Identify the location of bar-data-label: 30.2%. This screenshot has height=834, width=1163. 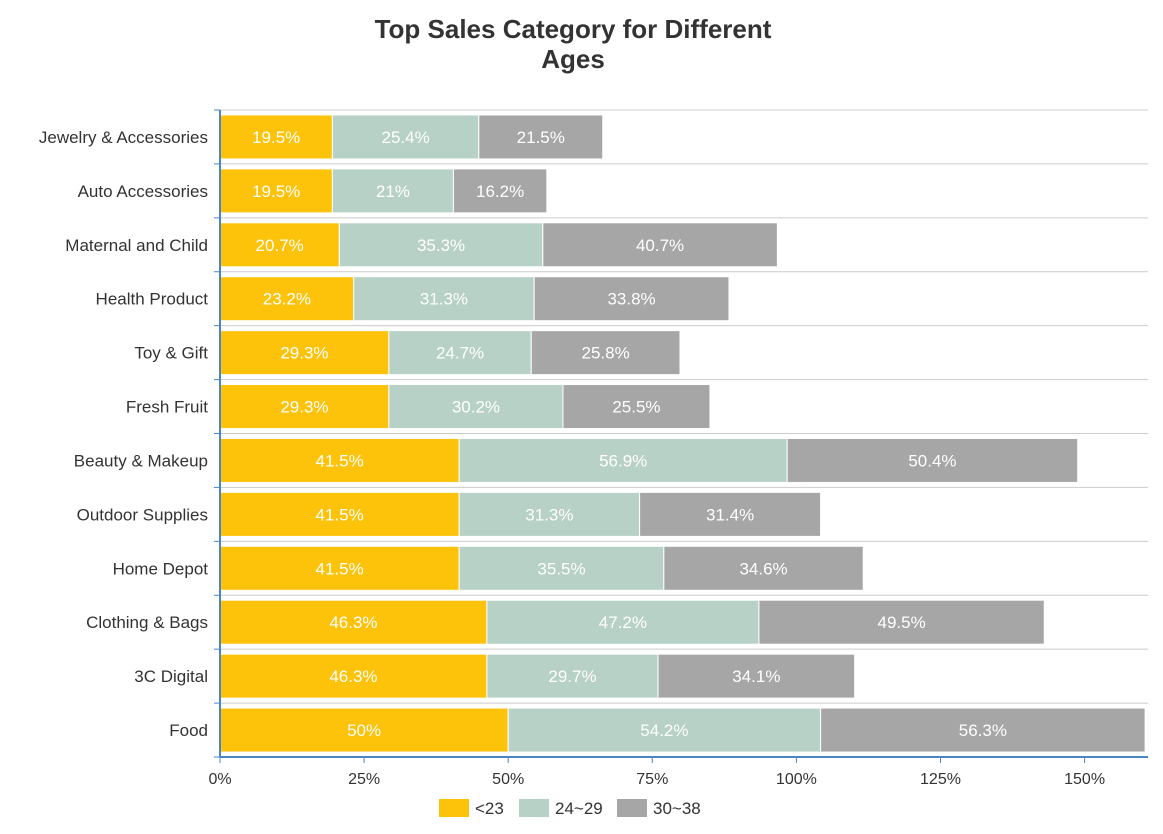
(476, 407).